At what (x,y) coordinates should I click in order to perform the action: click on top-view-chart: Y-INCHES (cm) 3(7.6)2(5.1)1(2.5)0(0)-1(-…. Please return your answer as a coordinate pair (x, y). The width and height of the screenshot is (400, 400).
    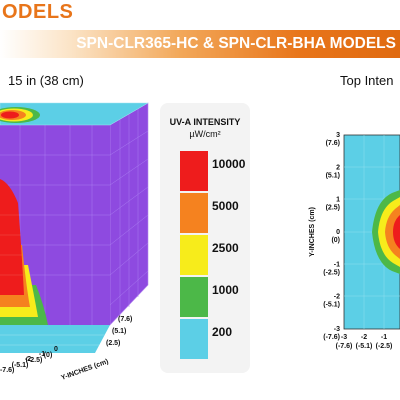
    Looking at the image, I should click on (354, 241).